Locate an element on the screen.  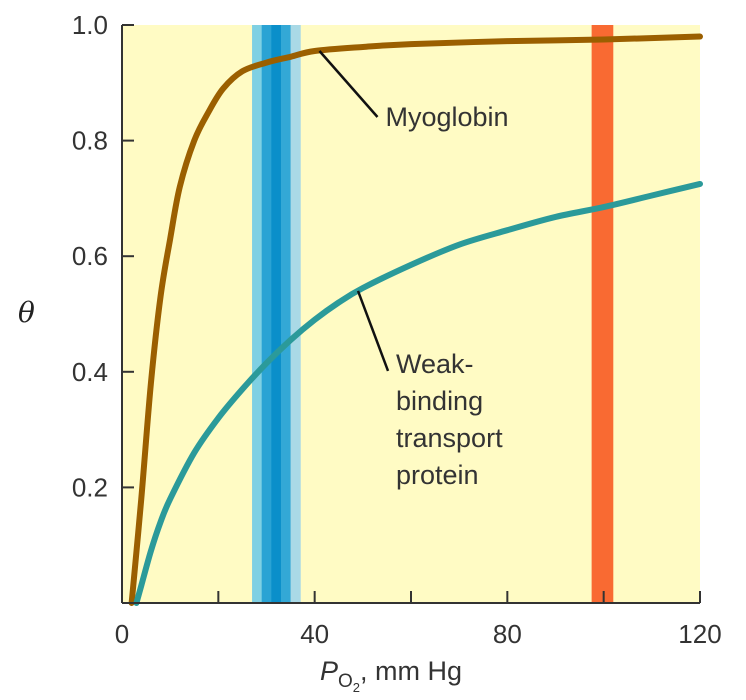
annotation-1-line-1: binding is located at coordinates (439, 401).